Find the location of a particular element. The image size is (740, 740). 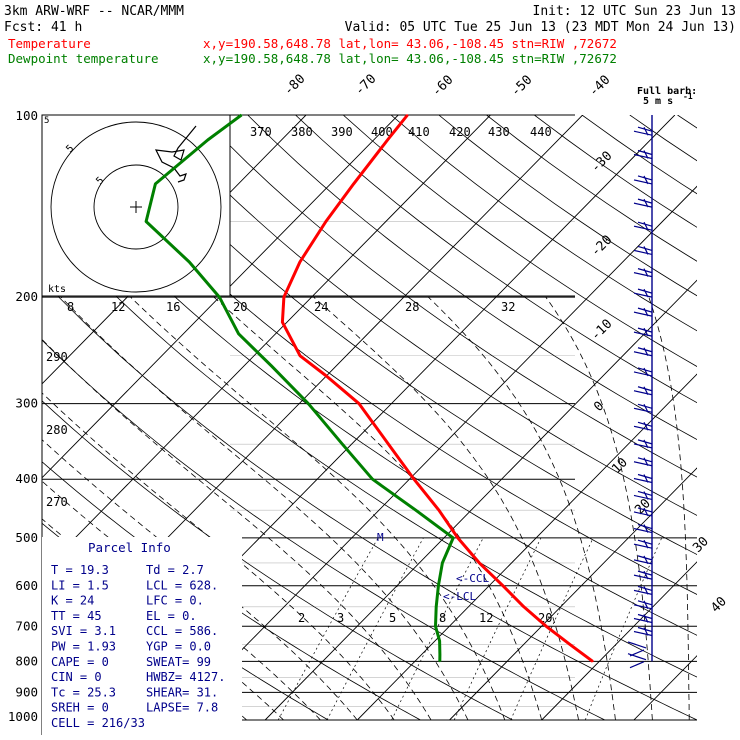

pressure-tick-400: 400 is located at coordinates (26, 478).